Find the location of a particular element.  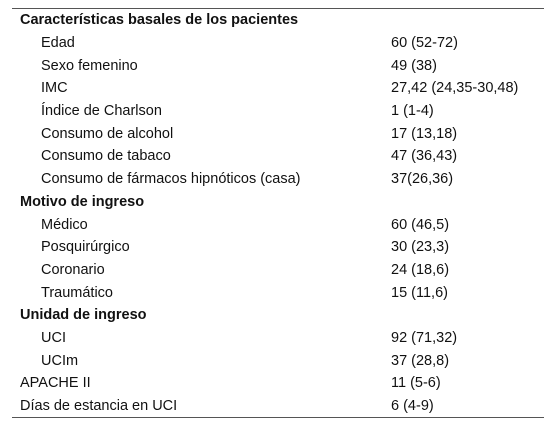

data-row: Sexo femenino 49 (38) is located at coordinates (278, 65).